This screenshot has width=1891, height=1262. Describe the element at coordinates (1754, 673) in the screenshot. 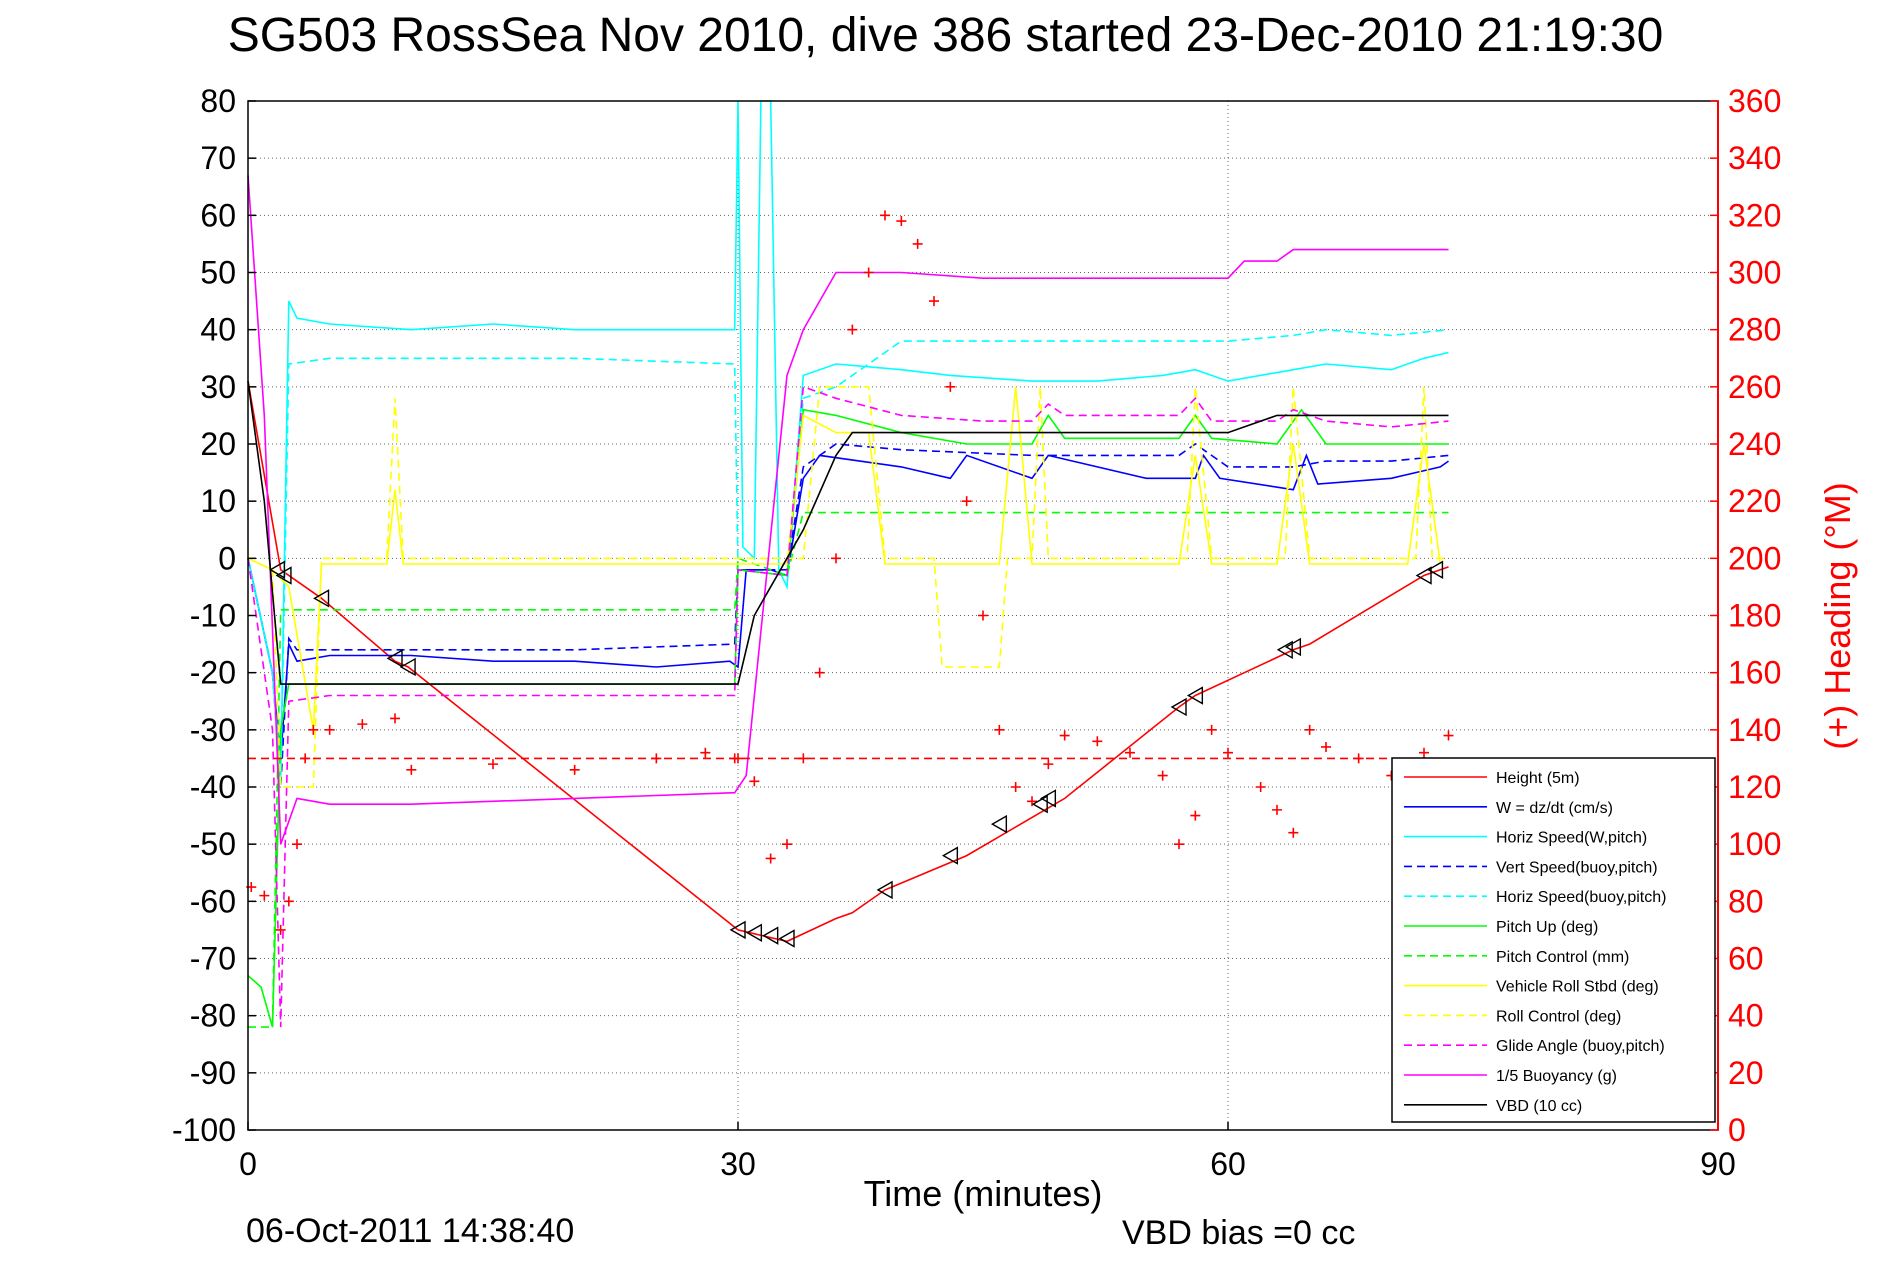

I see `y-right-tick-label: 160` at that location.